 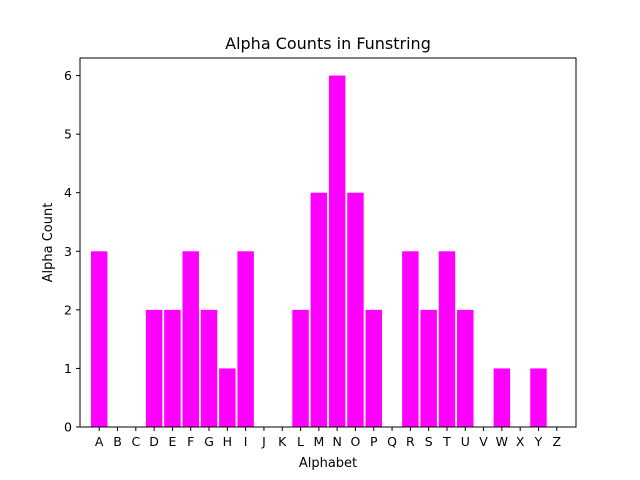 I want to click on x-tick-label: N, so click(x=336, y=441).